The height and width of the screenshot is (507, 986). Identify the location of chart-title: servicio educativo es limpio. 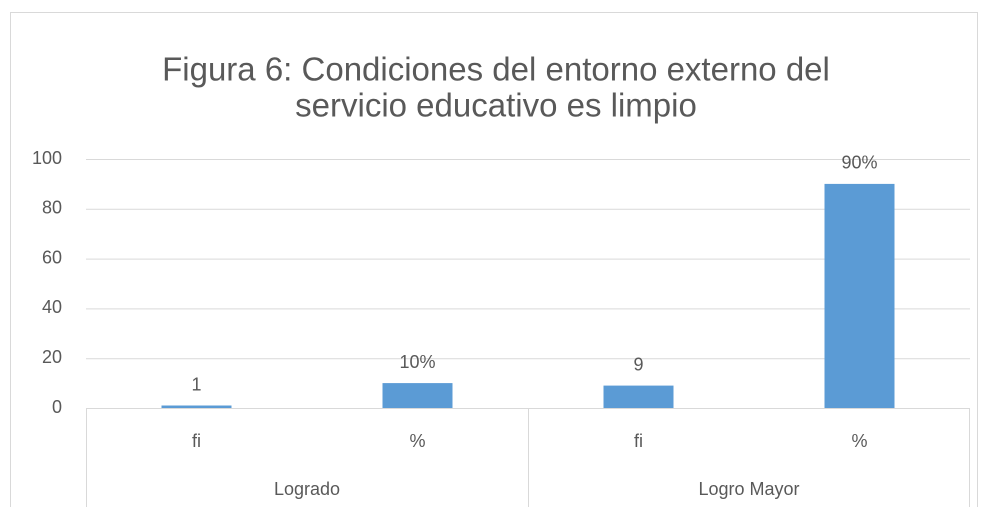
(496, 105).